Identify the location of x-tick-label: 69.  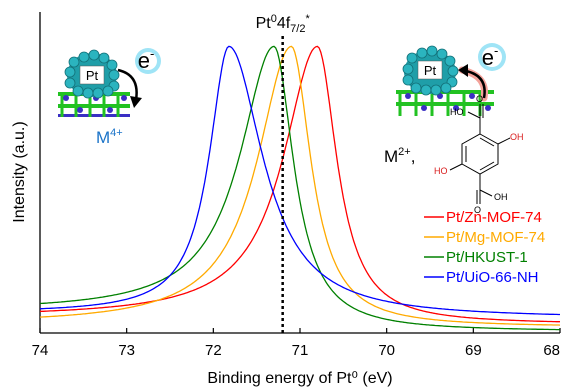
(473, 350).